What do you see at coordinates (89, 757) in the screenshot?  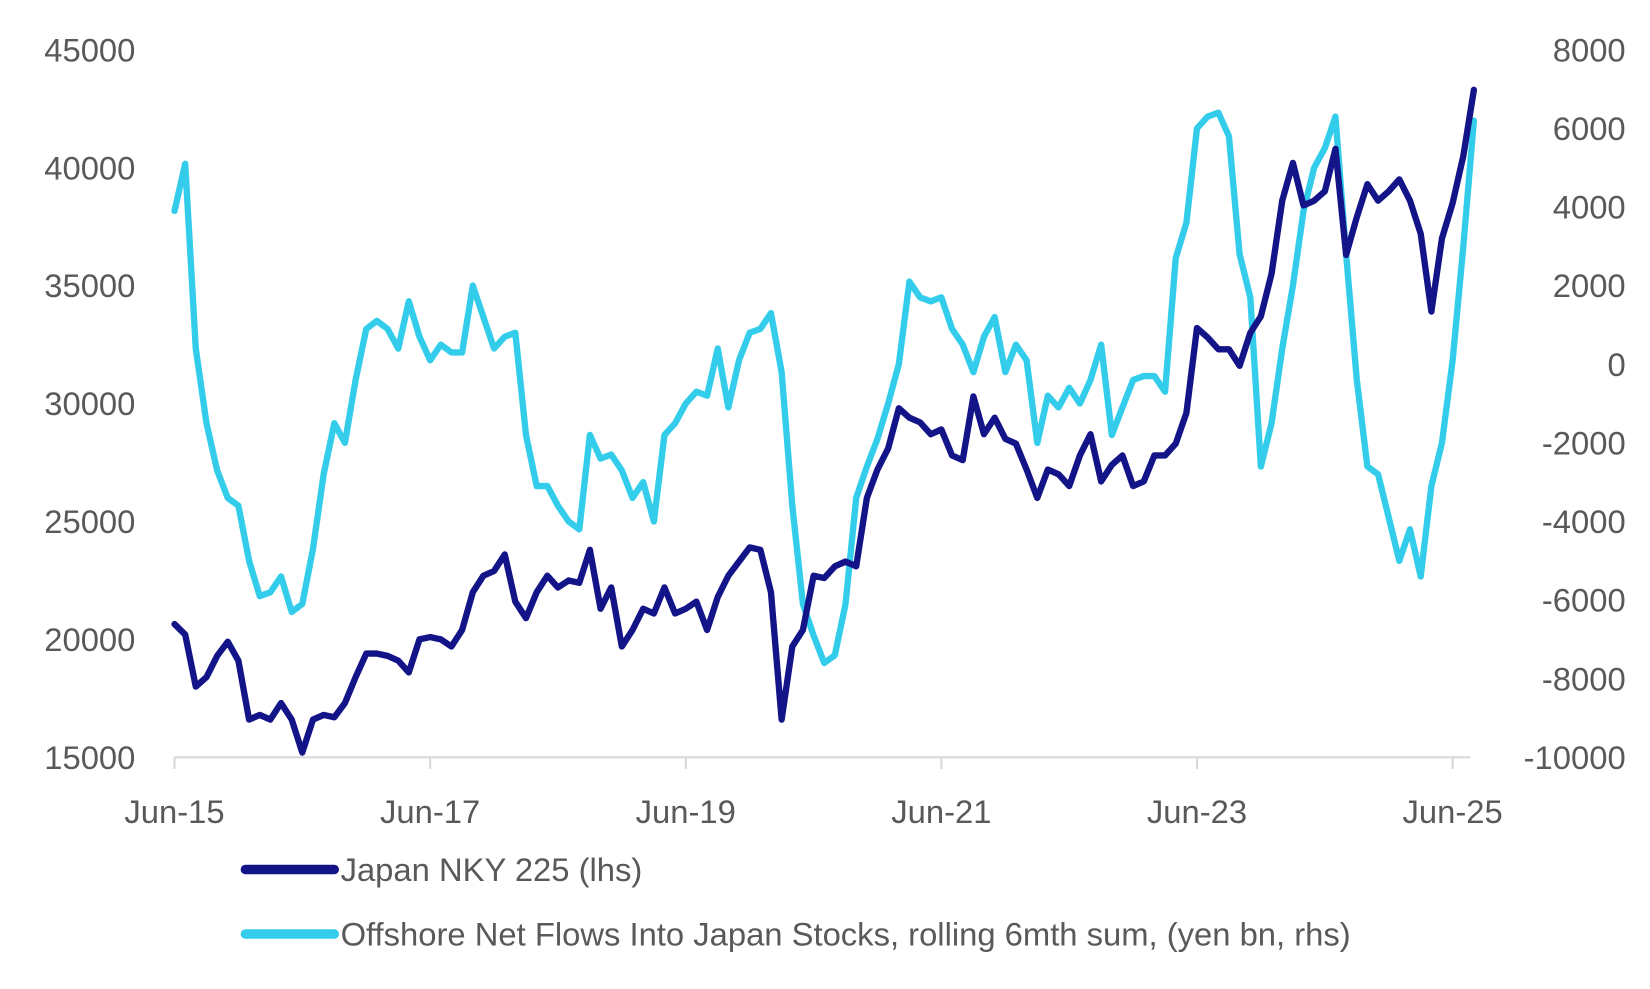 I see `left-tick-label: 15000` at bounding box center [89, 757].